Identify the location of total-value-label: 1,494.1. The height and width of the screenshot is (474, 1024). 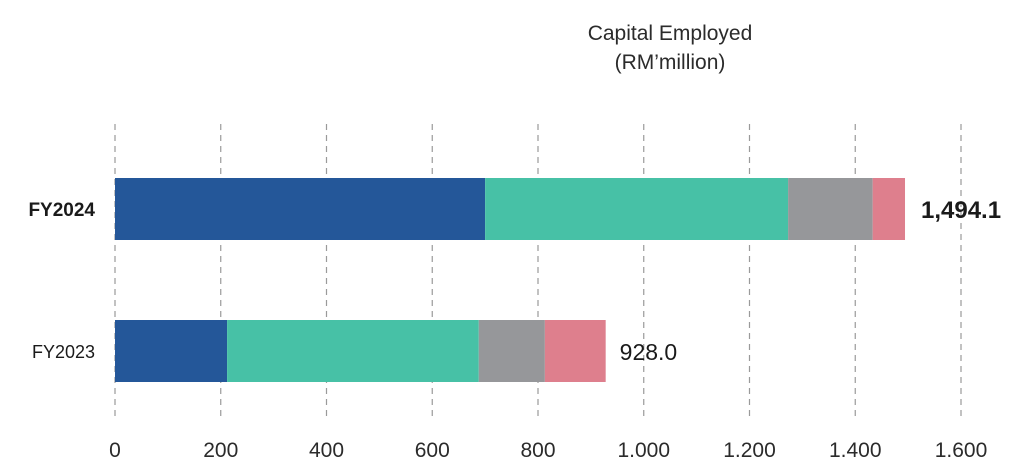
(961, 210).